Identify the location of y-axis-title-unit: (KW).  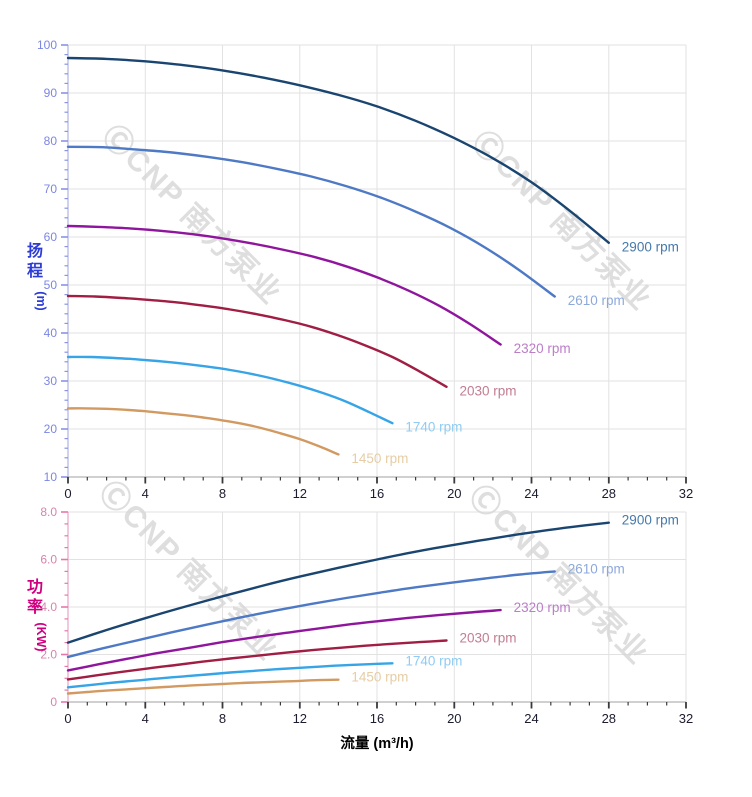
(41, 636).